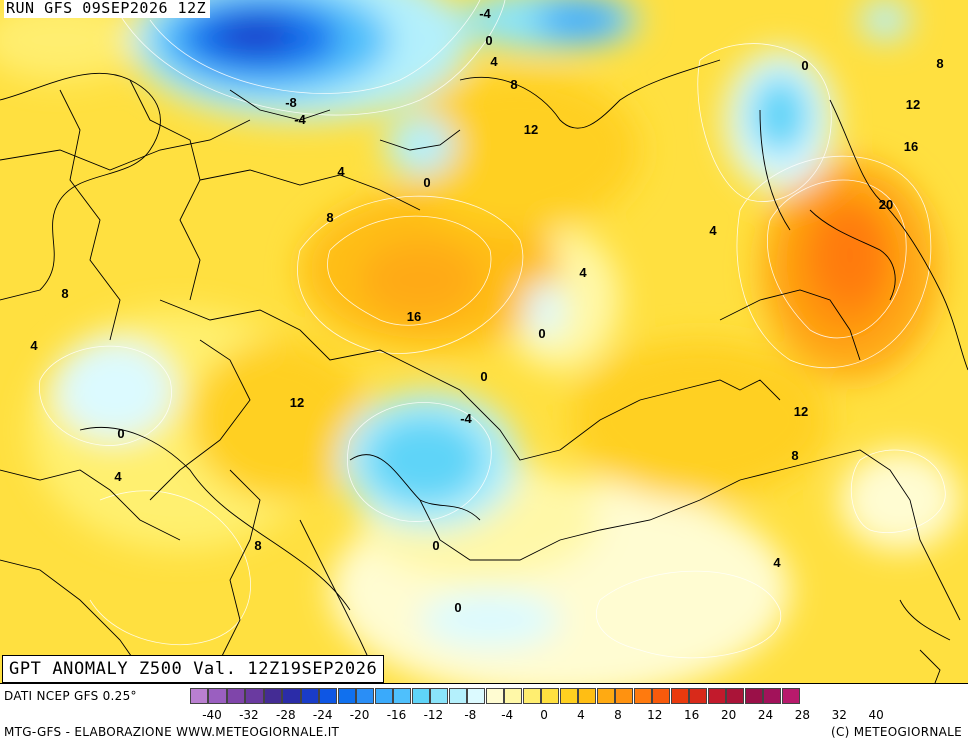 The image size is (968, 746). I want to click on run-label: RUN GFS 09SEP2026 12Z, so click(107, 9).